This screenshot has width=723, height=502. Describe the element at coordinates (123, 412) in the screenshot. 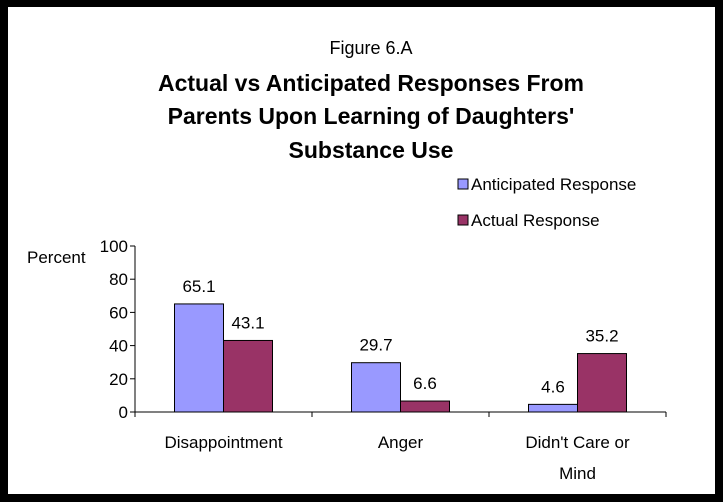

I see `y-tick-label: 0` at that location.